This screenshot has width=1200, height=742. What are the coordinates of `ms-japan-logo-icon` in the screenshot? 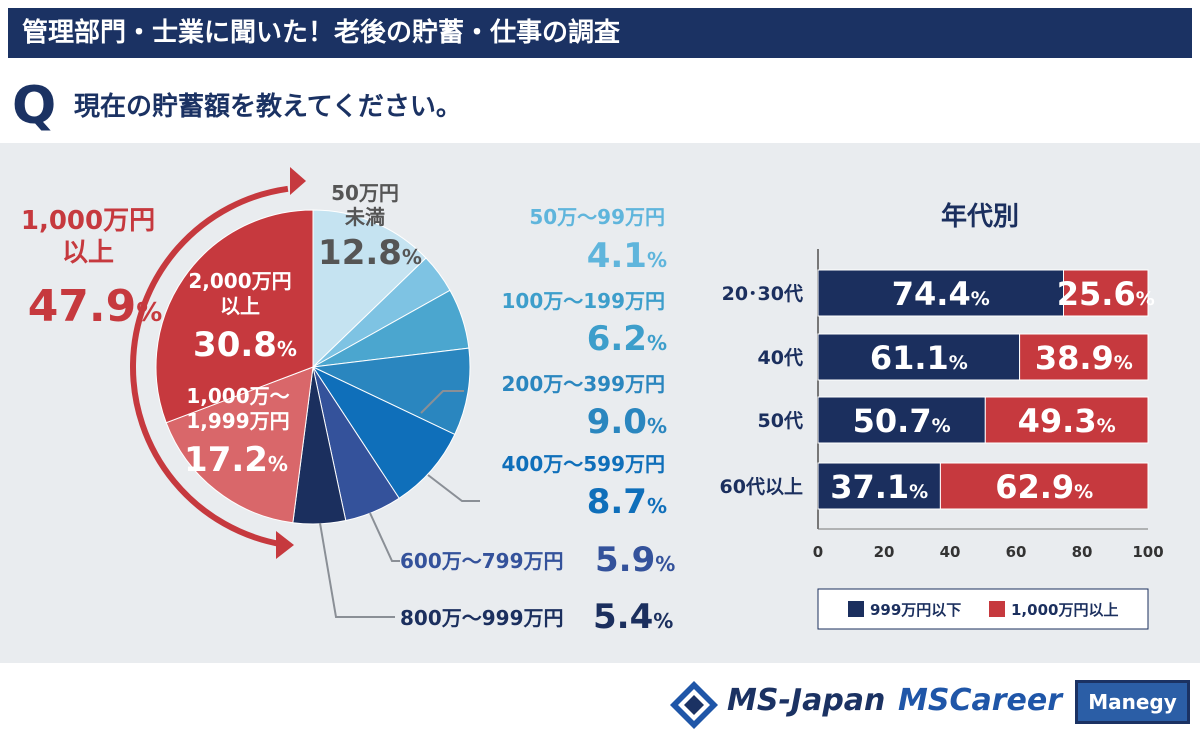 It's located at (694, 705).